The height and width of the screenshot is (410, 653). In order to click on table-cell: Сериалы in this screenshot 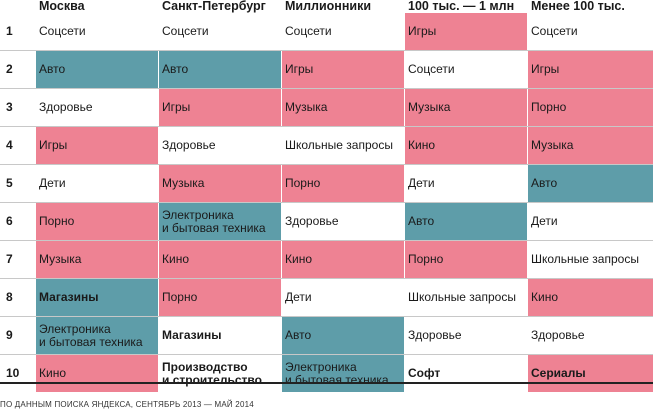, I will do `click(590, 373)`.